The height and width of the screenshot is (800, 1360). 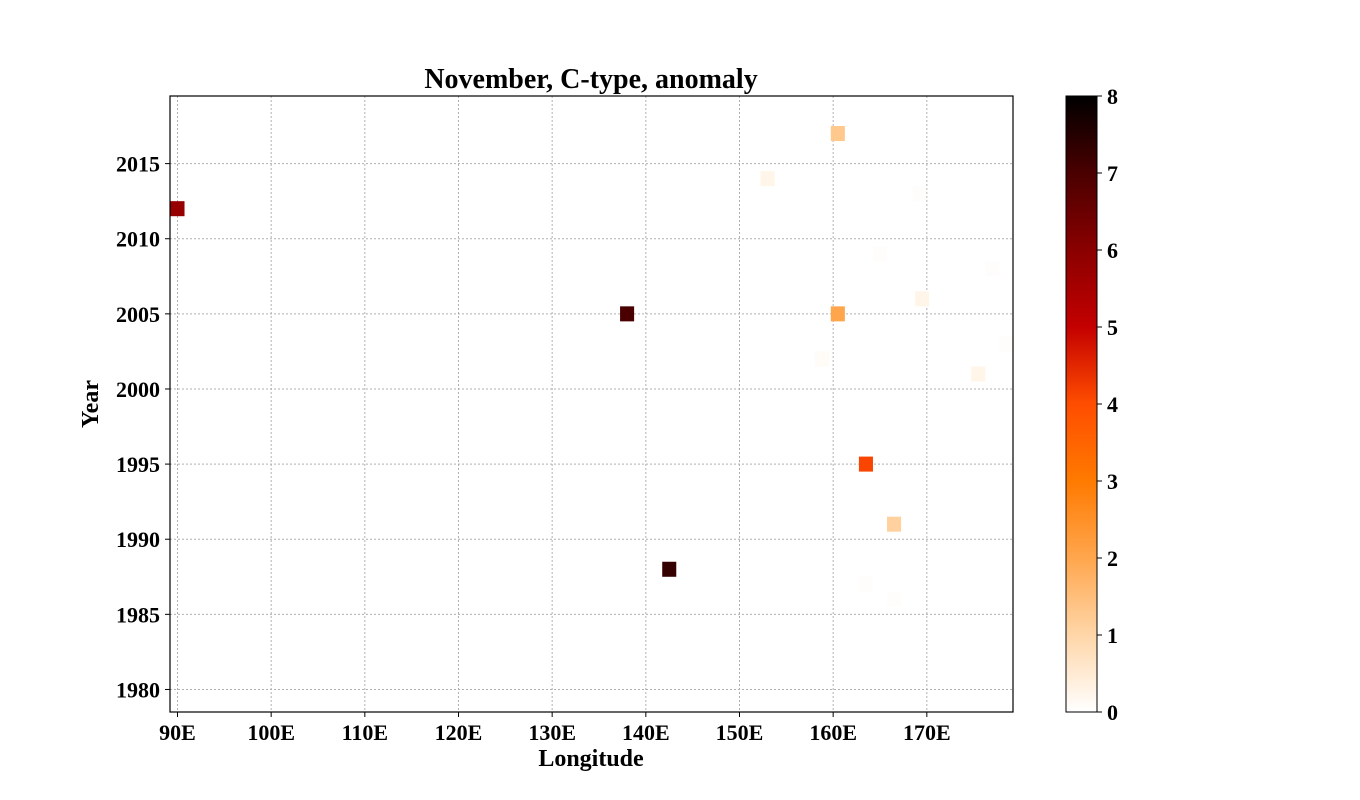 What do you see at coordinates (927, 732) in the screenshot?
I see `x-tick-label: 170E` at bounding box center [927, 732].